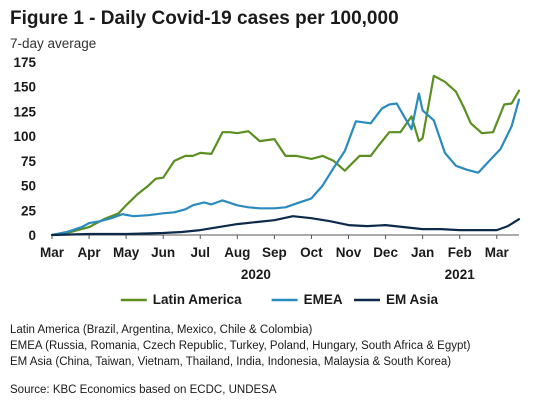 This screenshot has width=540, height=417. Describe the element at coordinates (385, 252) in the screenshot. I see `x-tick-label: Dec` at that location.